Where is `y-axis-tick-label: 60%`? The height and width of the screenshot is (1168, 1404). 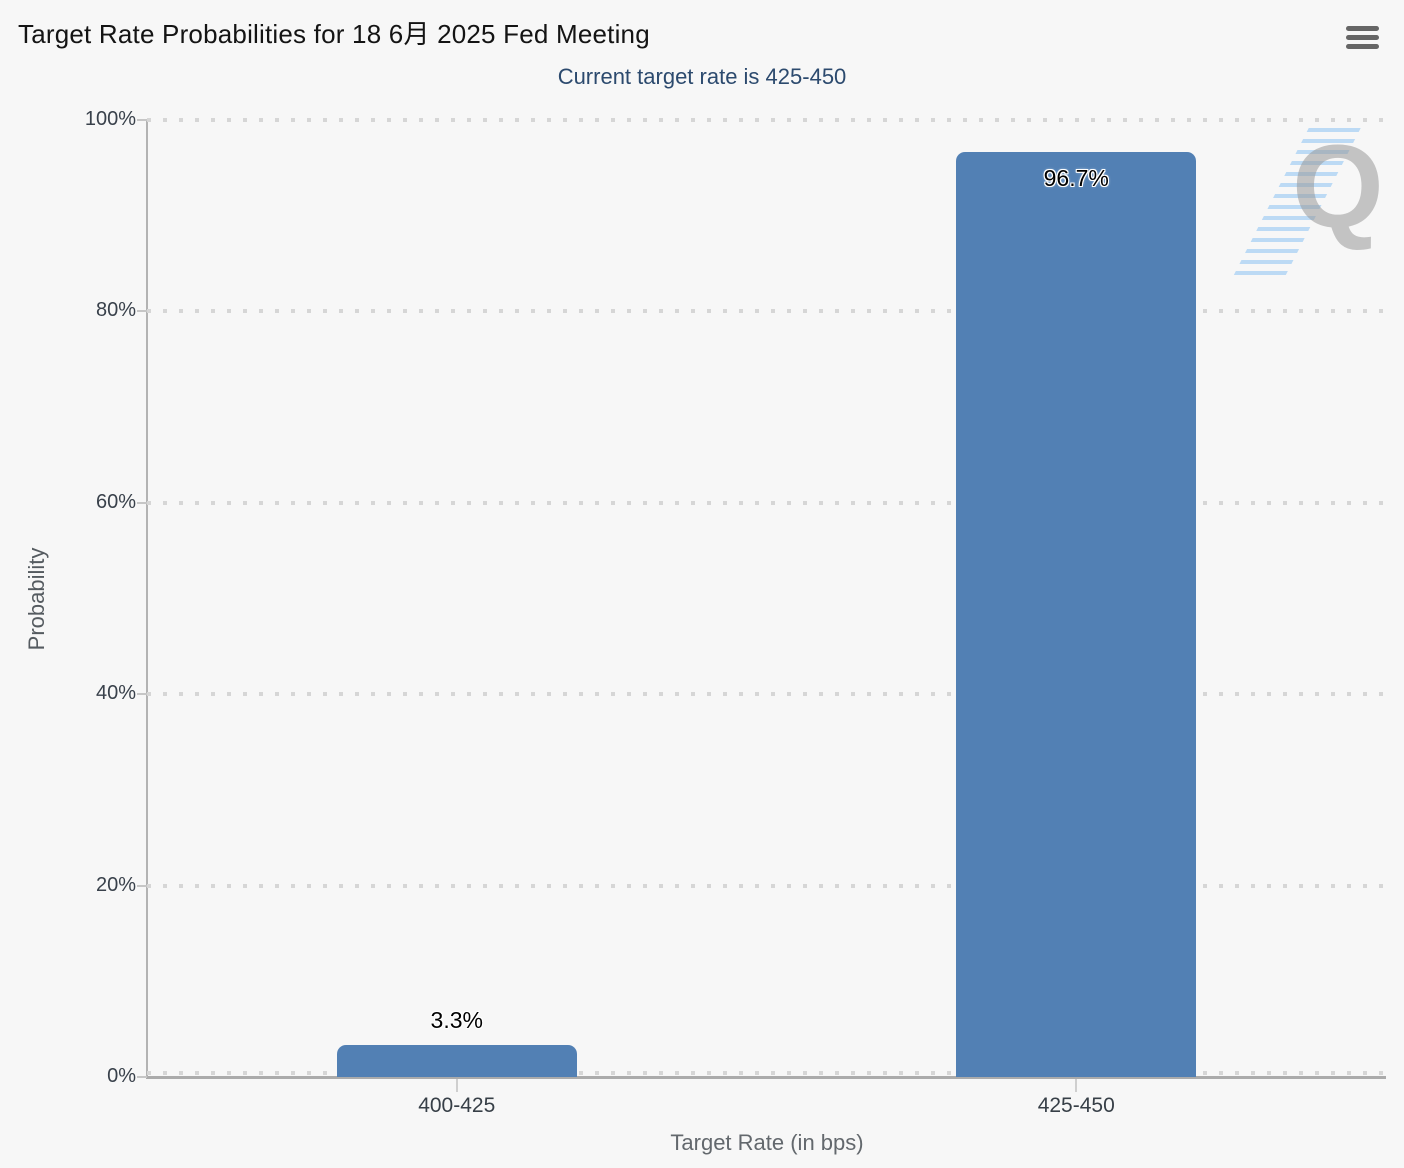
y-axis-tick-label: 60% is located at coordinates (115, 501).